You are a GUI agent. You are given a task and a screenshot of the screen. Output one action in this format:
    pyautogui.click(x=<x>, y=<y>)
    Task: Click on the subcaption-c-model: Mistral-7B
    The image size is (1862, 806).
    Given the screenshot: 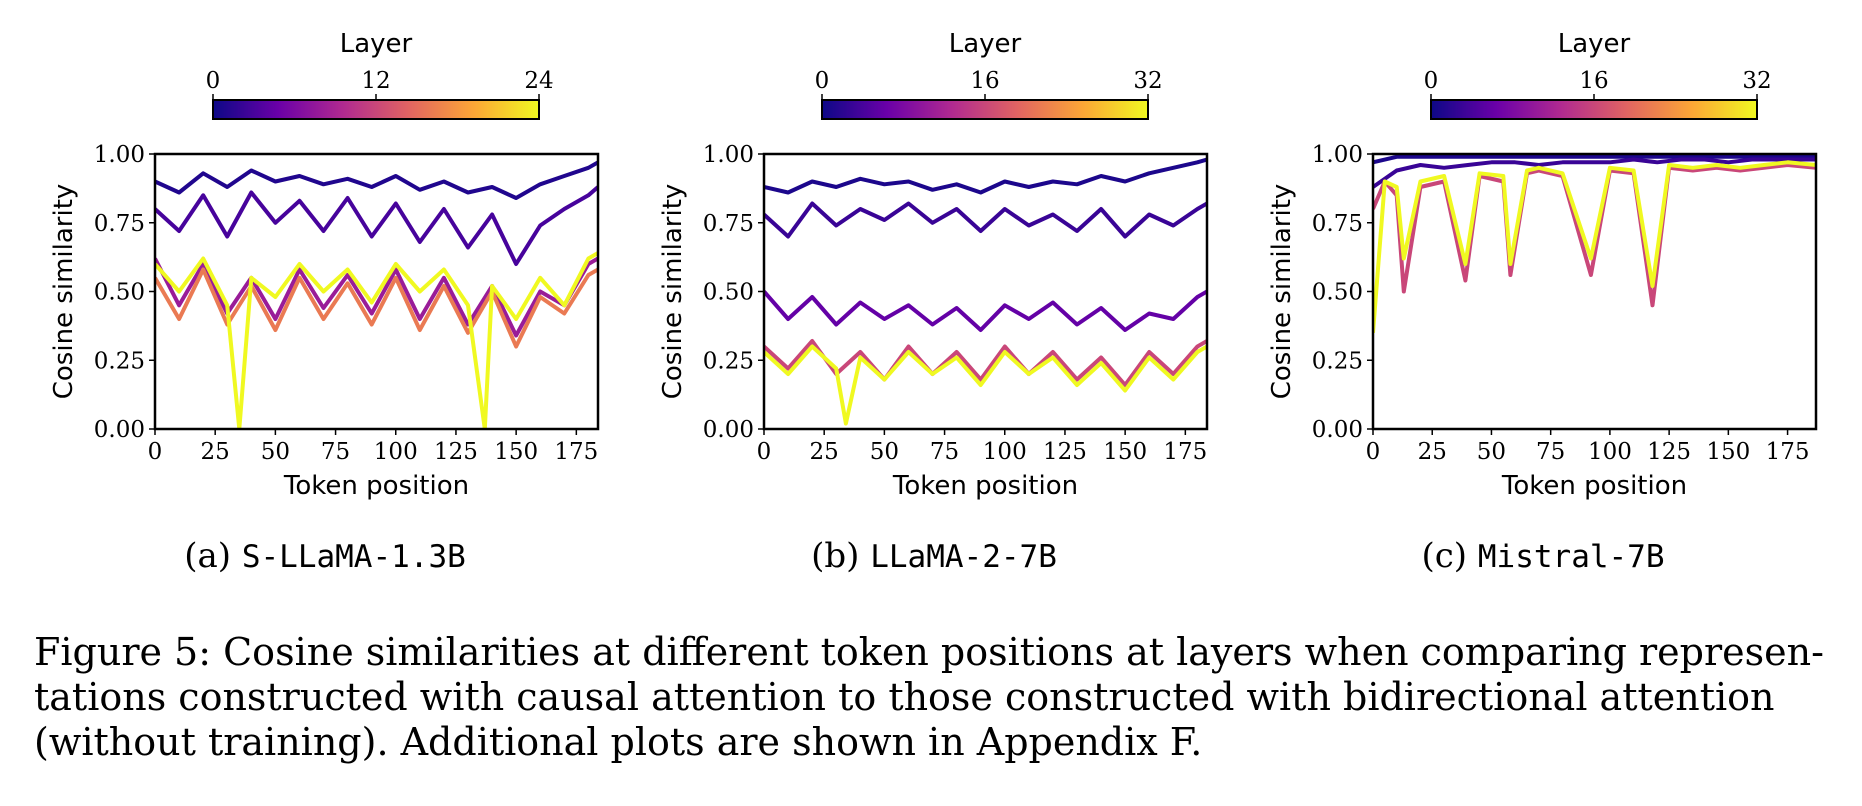 What is the action you would take?
    pyautogui.click(x=1571, y=557)
    